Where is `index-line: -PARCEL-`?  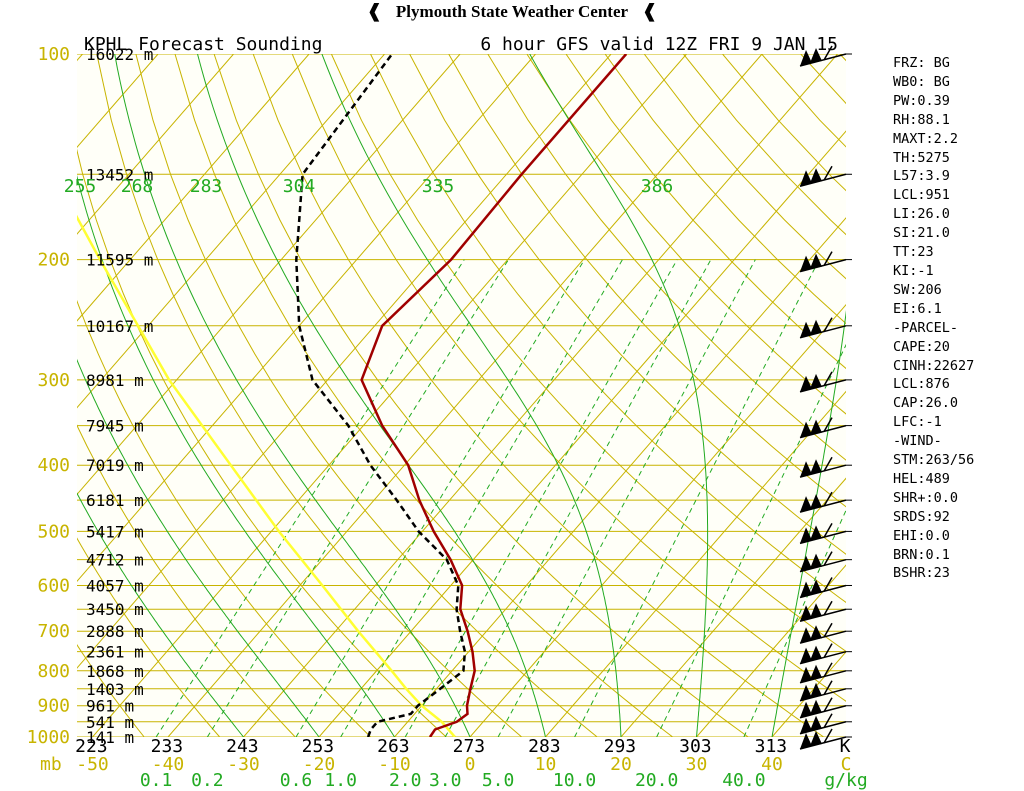 index-line: -PARCEL- is located at coordinates (926, 327).